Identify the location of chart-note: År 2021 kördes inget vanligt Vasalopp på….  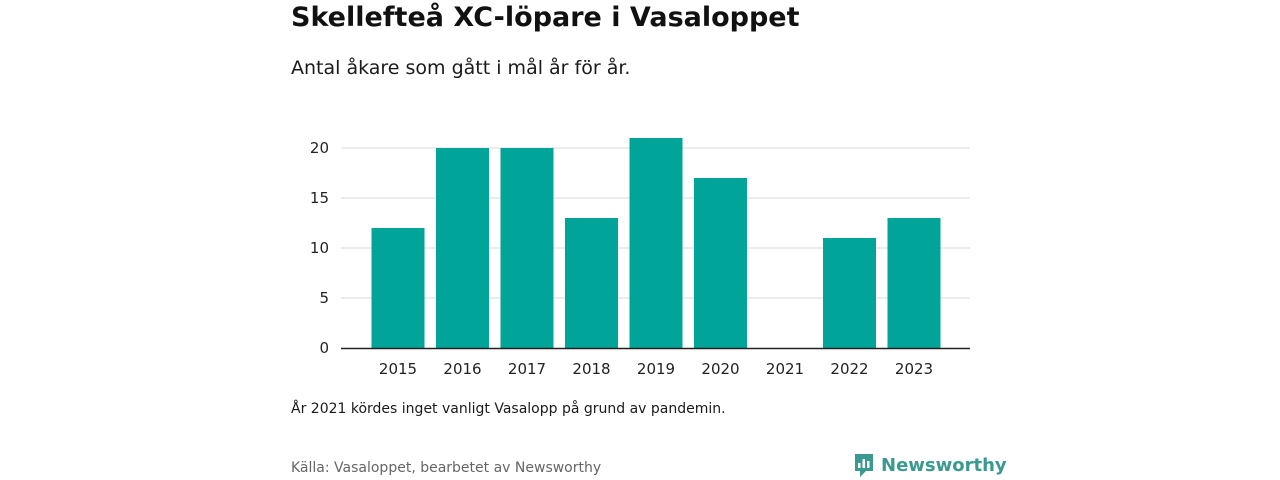
(508, 409).